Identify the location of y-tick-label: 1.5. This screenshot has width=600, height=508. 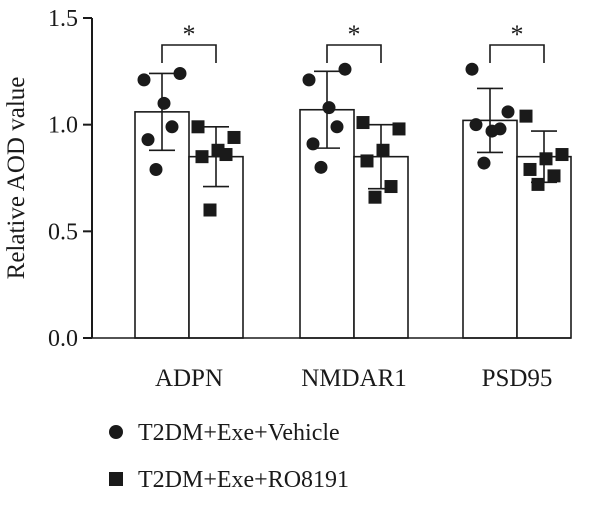
(63, 19).